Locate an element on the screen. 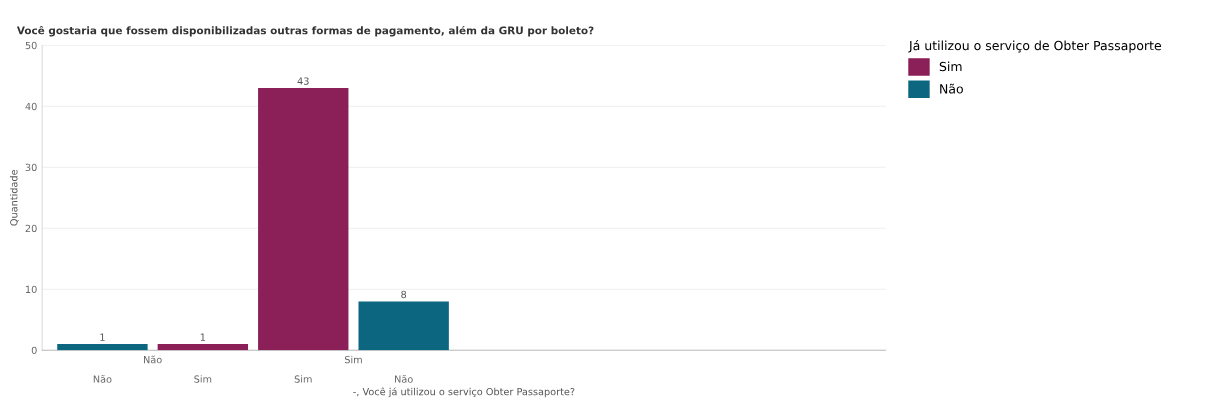 The width and height of the screenshot is (1205, 412). chart-title: Você gostaria que fossem disponibilizadas outras formas de pagamento, além da GRU por boleto? is located at coordinates (305, 31).